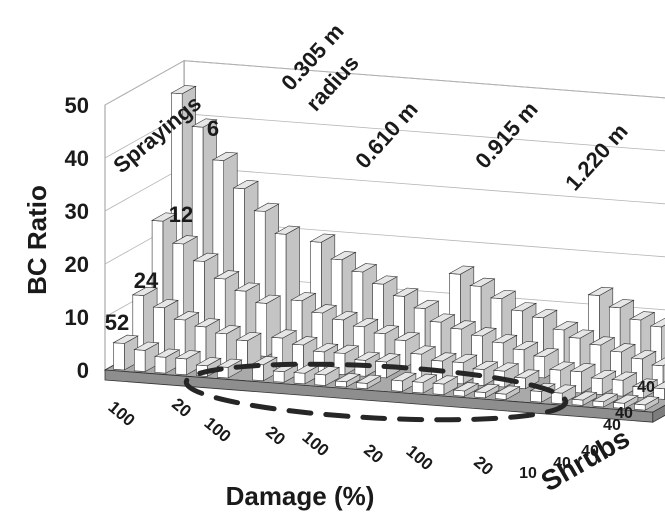 The image size is (665, 525). What do you see at coordinates (83, 370) in the screenshot?
I see `y-tick-label: 0` at bounding box center [83, 370].